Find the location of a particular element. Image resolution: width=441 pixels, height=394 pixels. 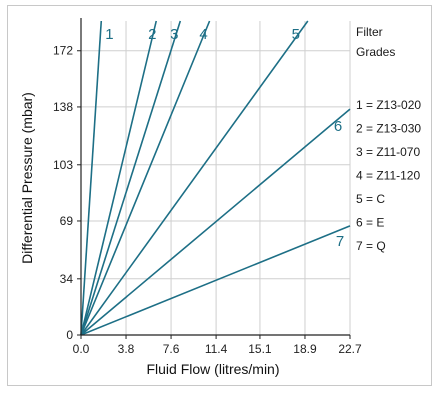

x-tick-label: 3.8 is located at coordinates (126, 349).